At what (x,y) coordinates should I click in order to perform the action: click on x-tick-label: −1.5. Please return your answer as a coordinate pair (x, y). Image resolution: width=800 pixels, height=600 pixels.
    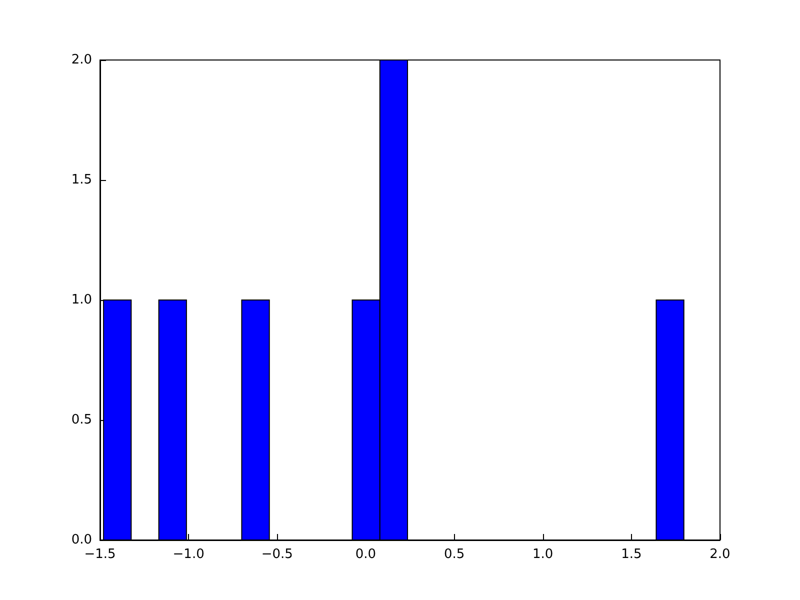
    Looking at the image, I should click on (100, 554).